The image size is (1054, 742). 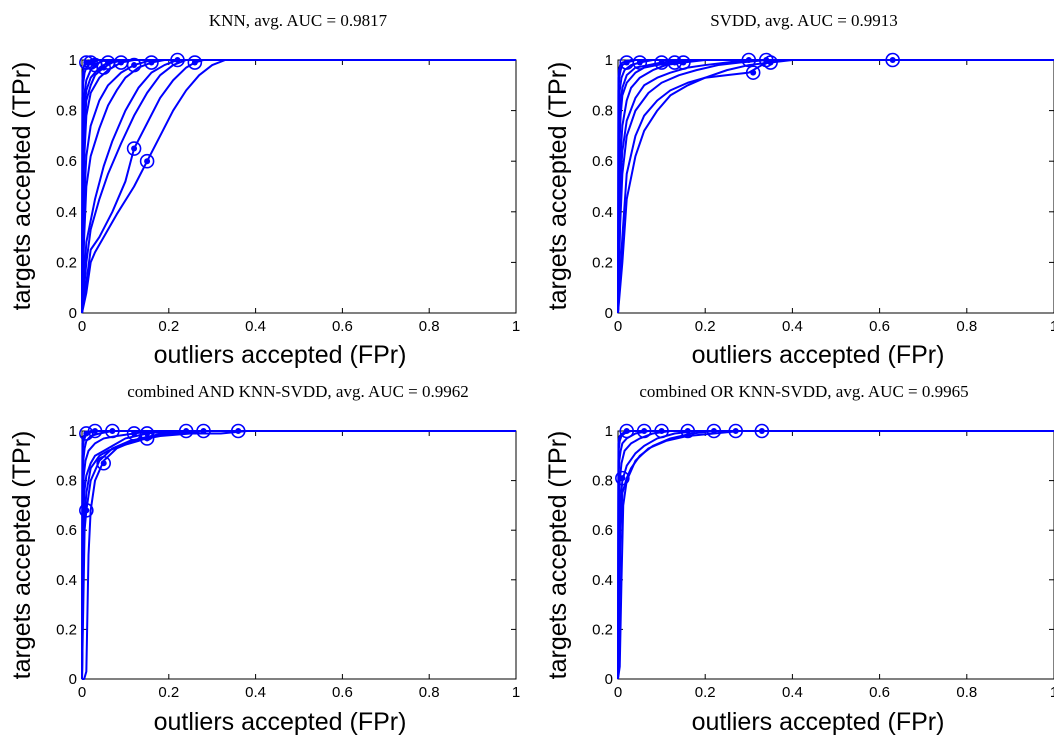 What do you see at coordinates (804, 20) in the screenshot?
I see `chart-title: SVDD, avg. AUC = 0.9913` at bounding box center [804, 20].